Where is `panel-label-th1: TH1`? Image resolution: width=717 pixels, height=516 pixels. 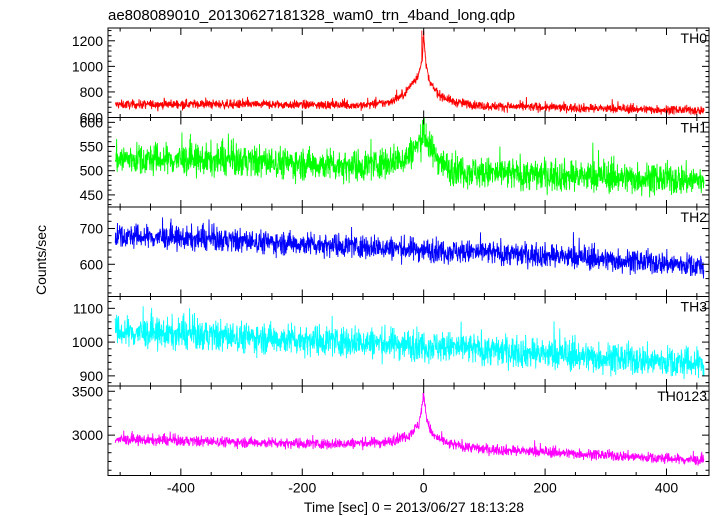 panel-label-th1: TH1 is located at coordinates (694, 128).